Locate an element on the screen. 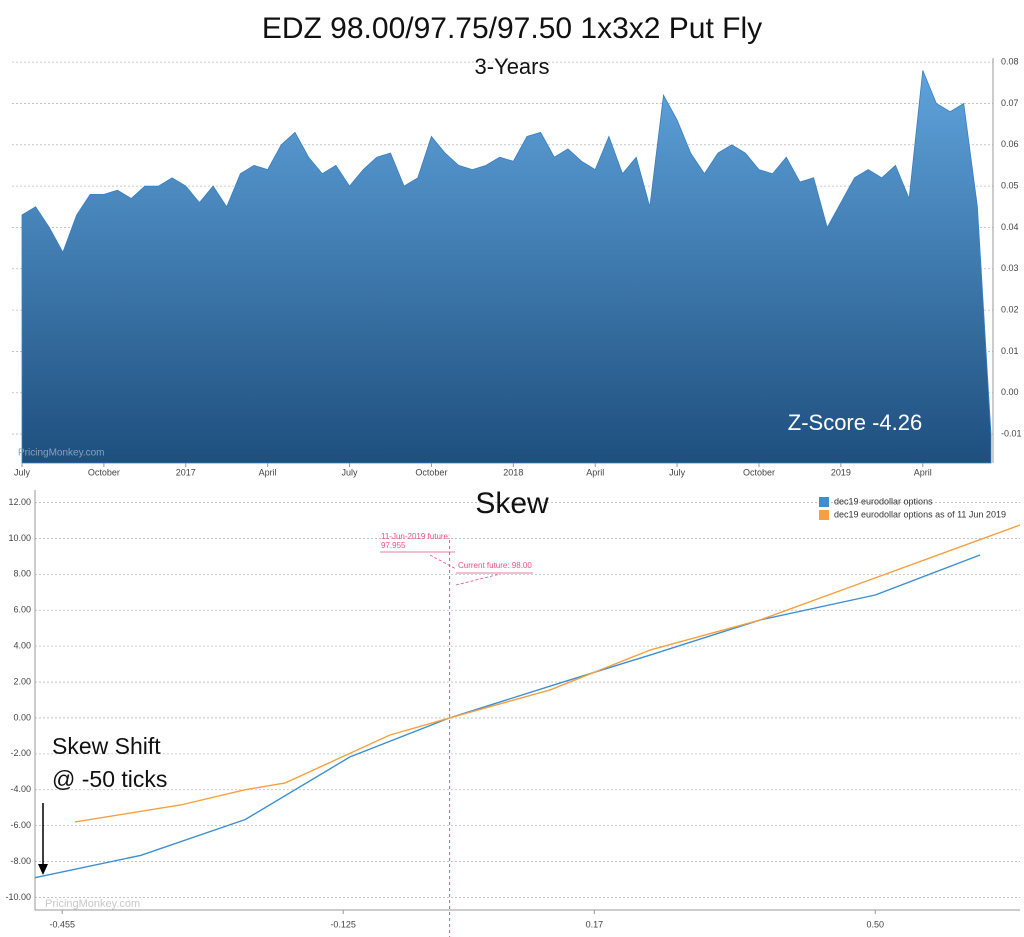 This screenshot has width=1024, height=937. y-tick-label: 0.02 is located at coordinates (1010, 309).